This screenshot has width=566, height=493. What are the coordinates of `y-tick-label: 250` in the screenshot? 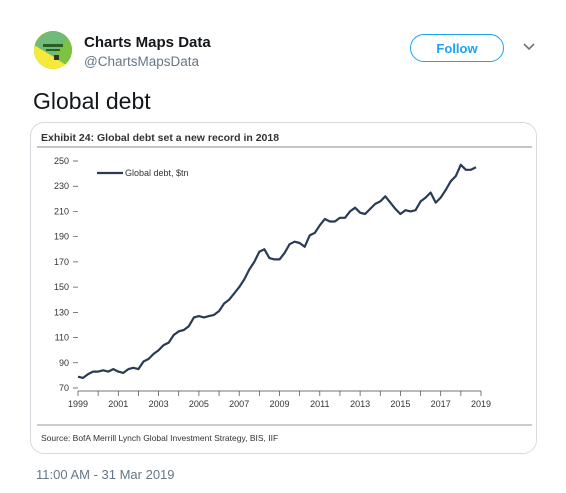 It's located at (61, 161).